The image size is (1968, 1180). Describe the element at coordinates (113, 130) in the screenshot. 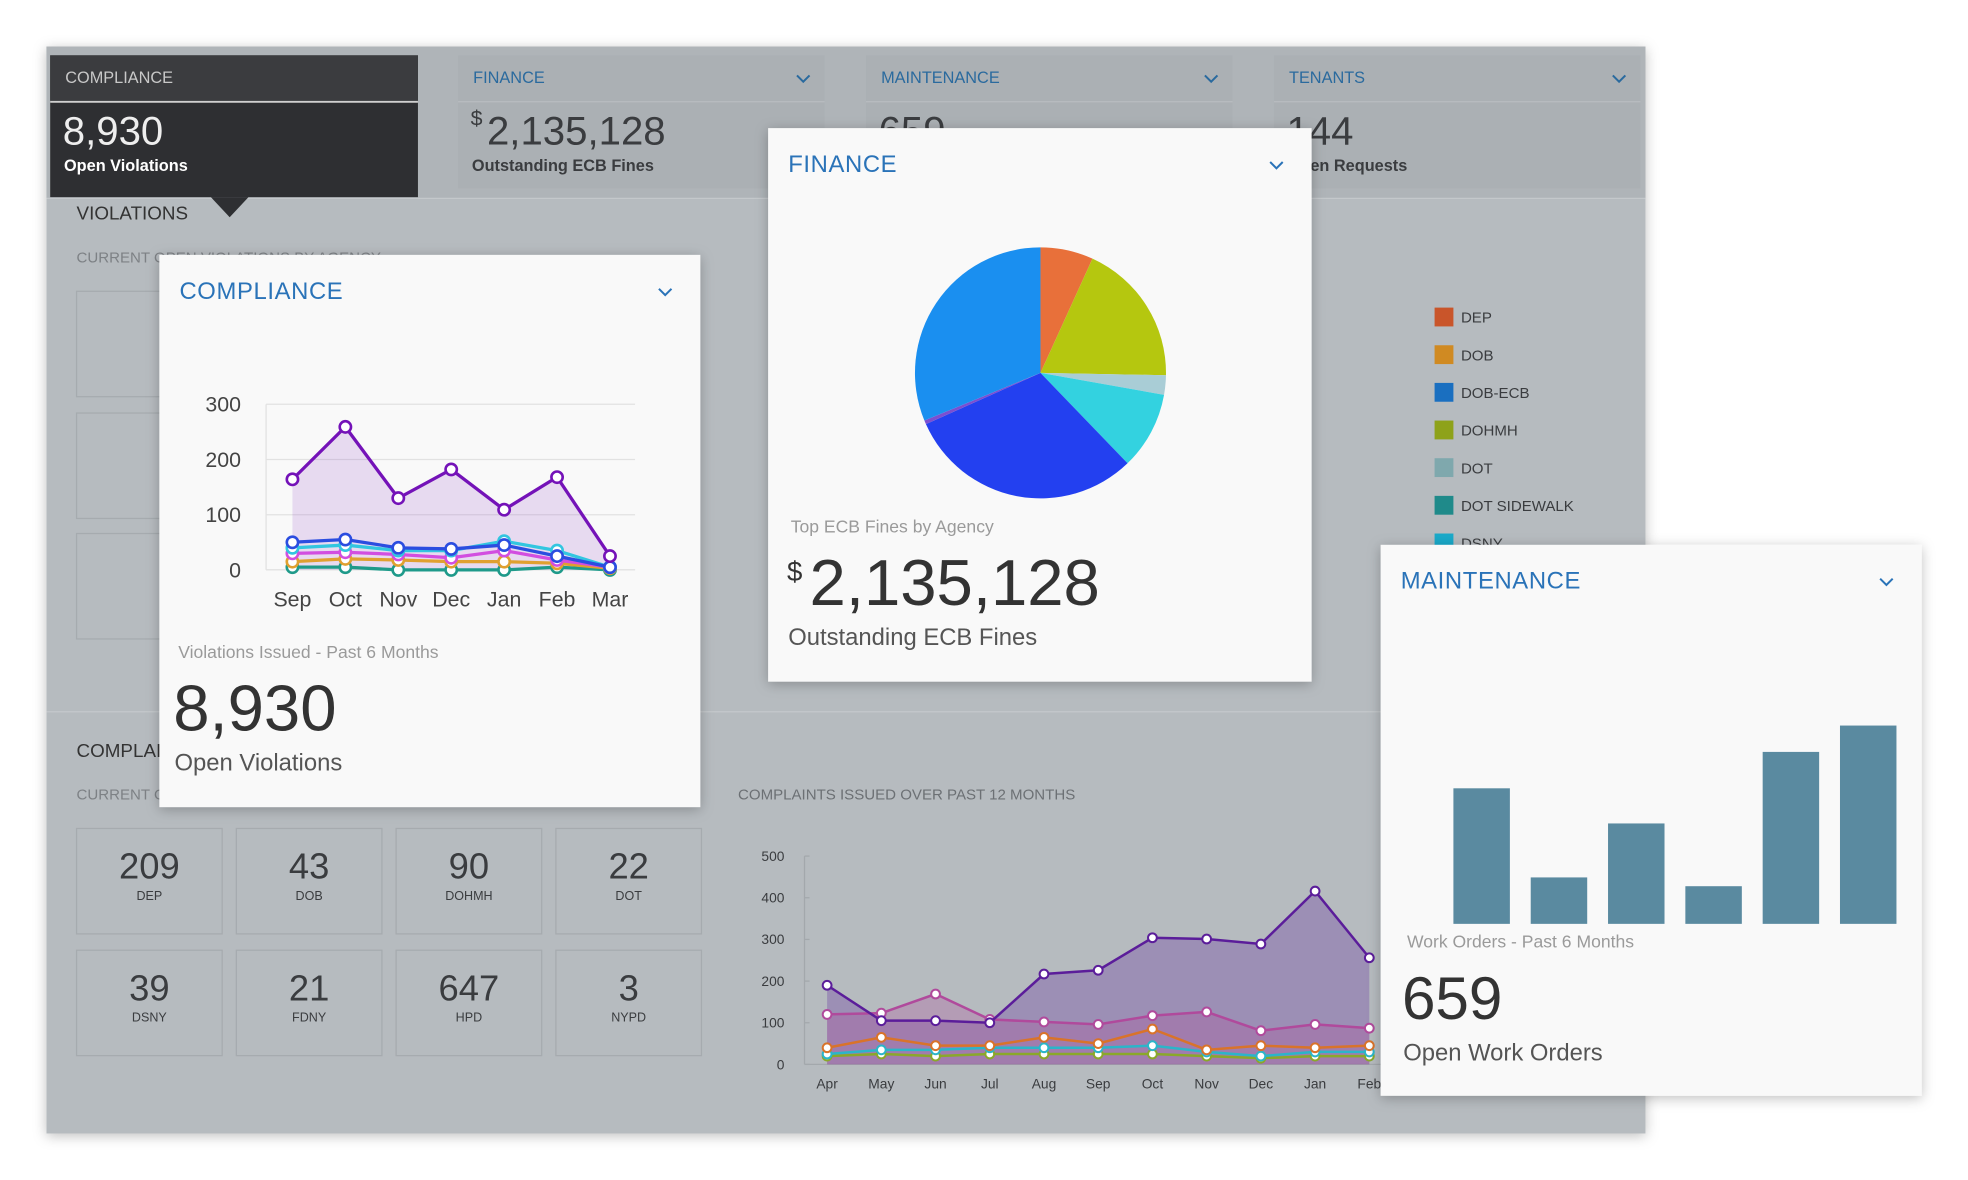

I see `tab-value: 8,930` at that location.